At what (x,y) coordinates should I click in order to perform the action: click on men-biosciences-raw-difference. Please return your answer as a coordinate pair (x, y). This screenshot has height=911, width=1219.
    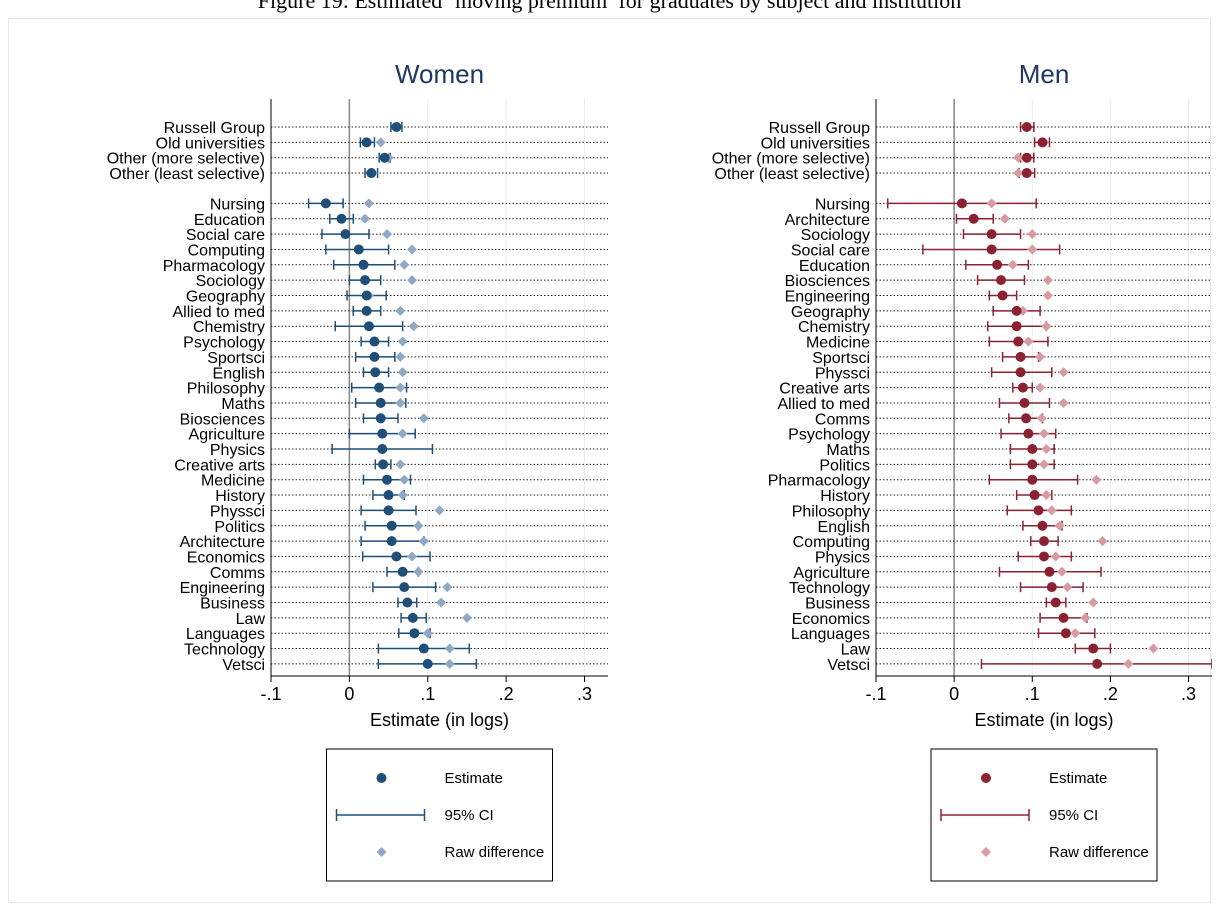
    Looking at the image, I should click on (1047, 280).